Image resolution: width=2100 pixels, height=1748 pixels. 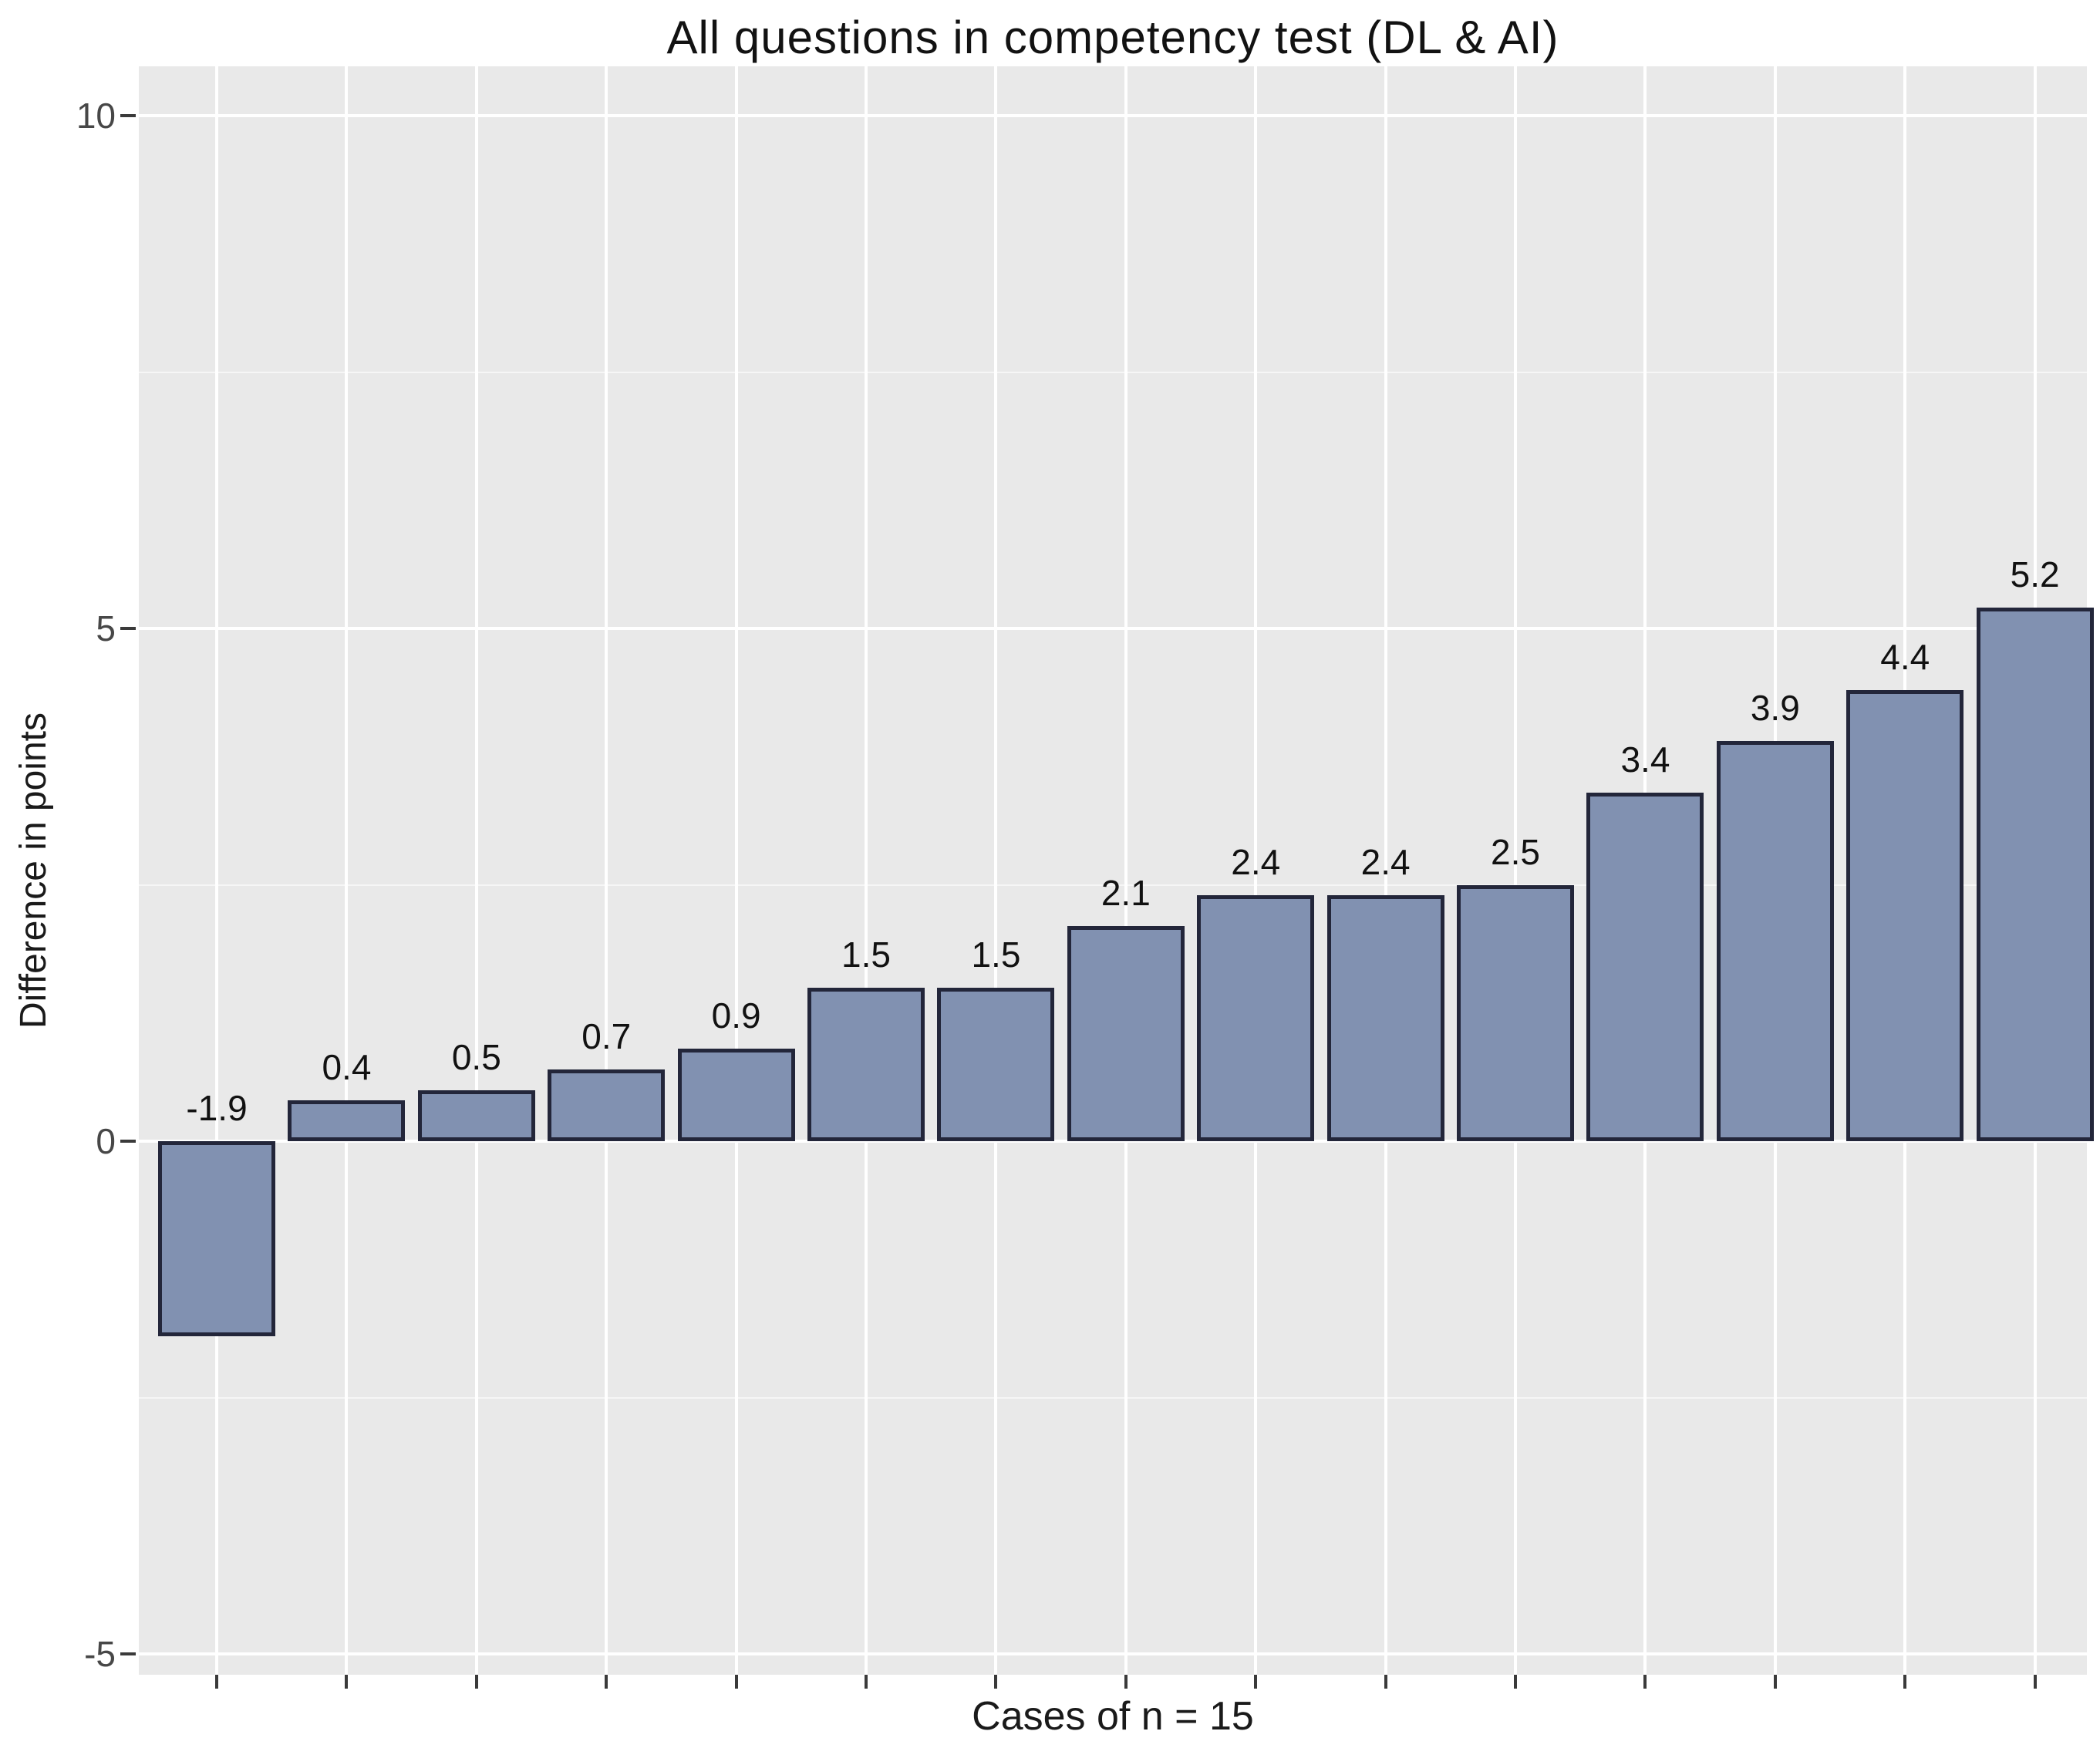 I want to click on y-tick-label--5: -5, so click(x=100, y=1654).